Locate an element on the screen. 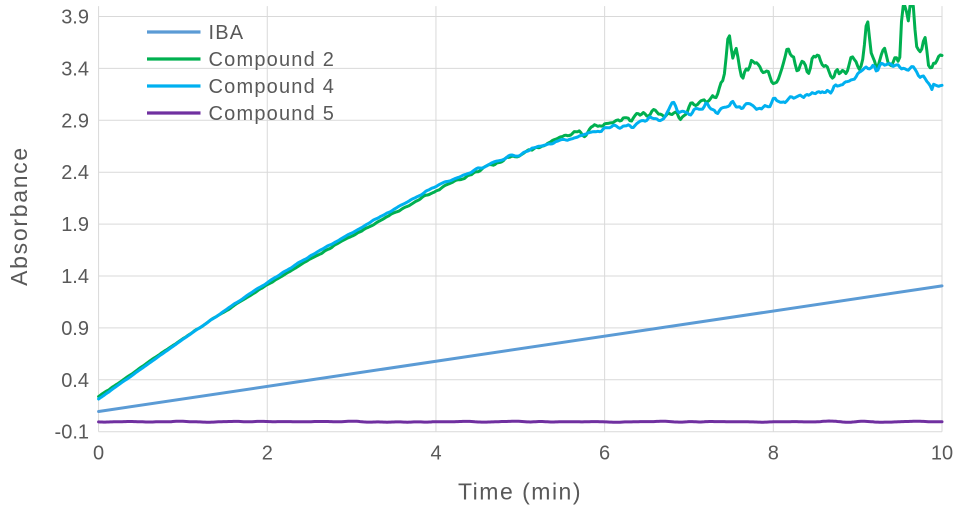 The height and width of the screenshot is (507, 957). svg-text: 0.9 is located at coordinates (75, 329).